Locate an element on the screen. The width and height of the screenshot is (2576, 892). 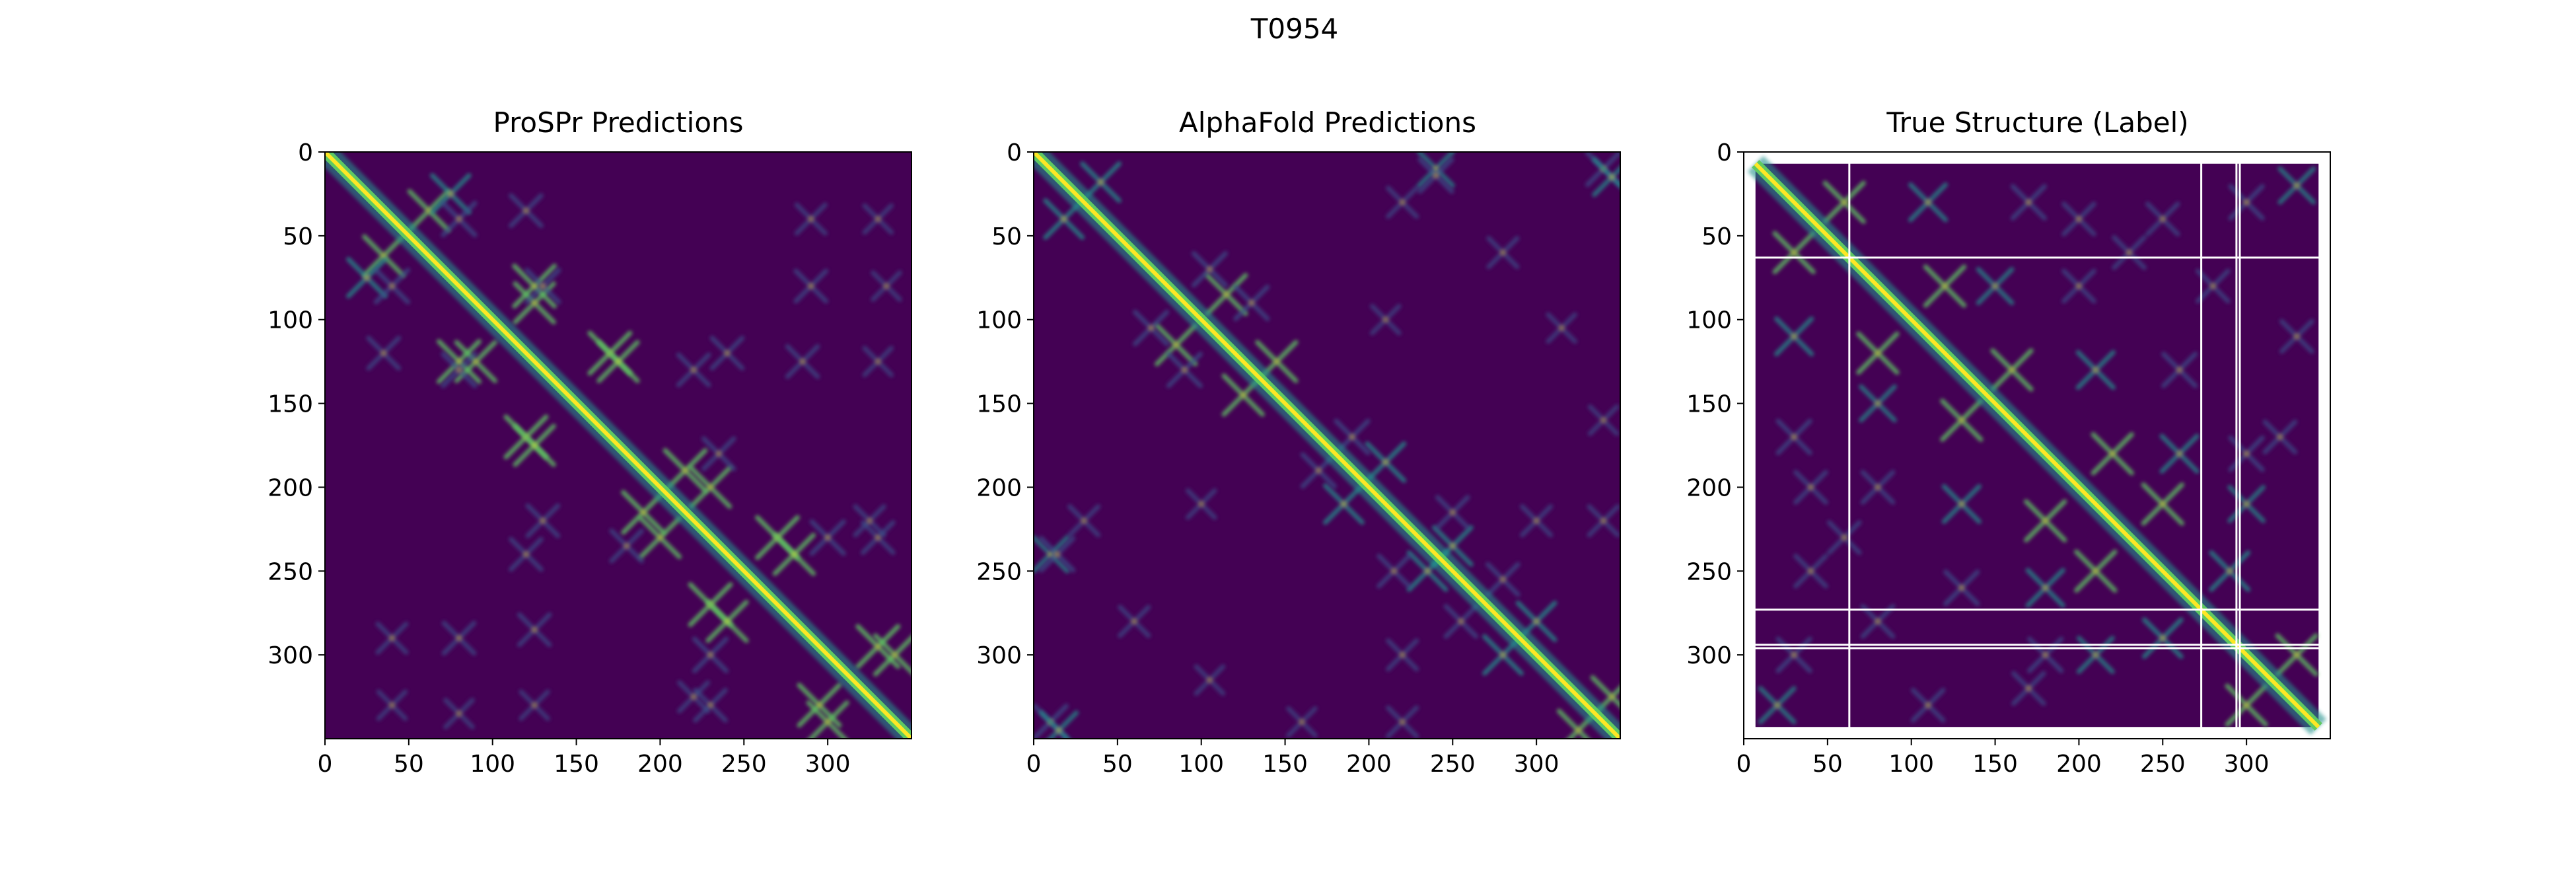
panel-title: AlphaFold Predictions is located at coordinates (1328, 122).